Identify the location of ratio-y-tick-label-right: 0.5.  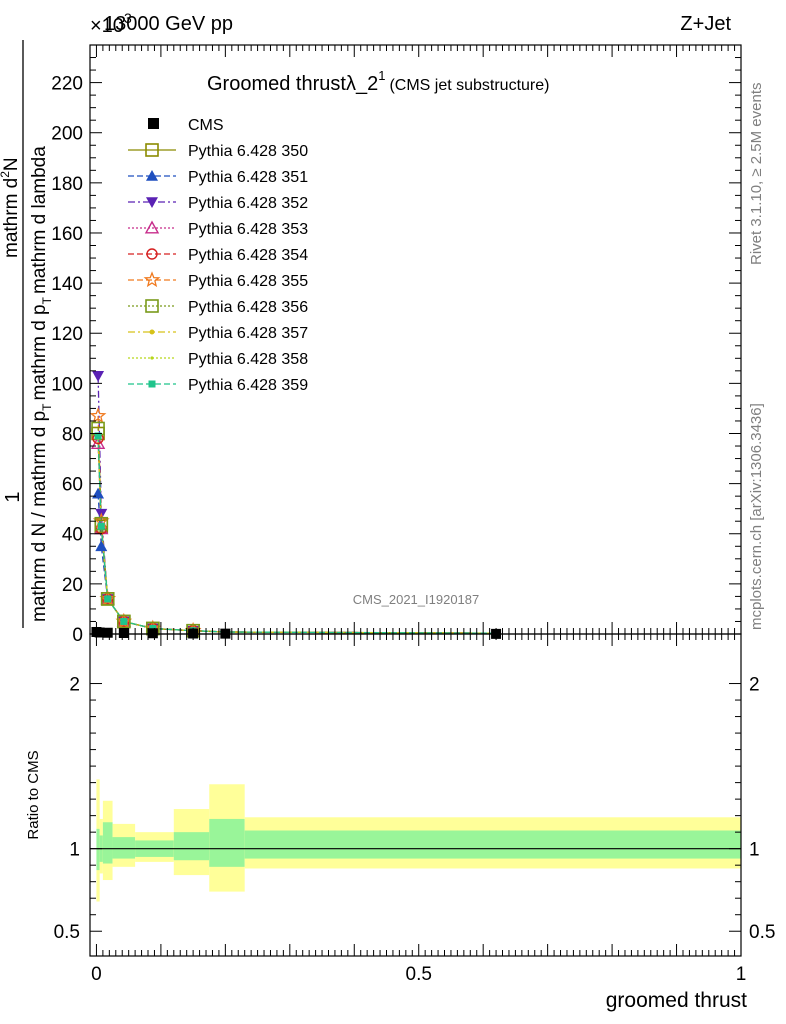
(762, 932).